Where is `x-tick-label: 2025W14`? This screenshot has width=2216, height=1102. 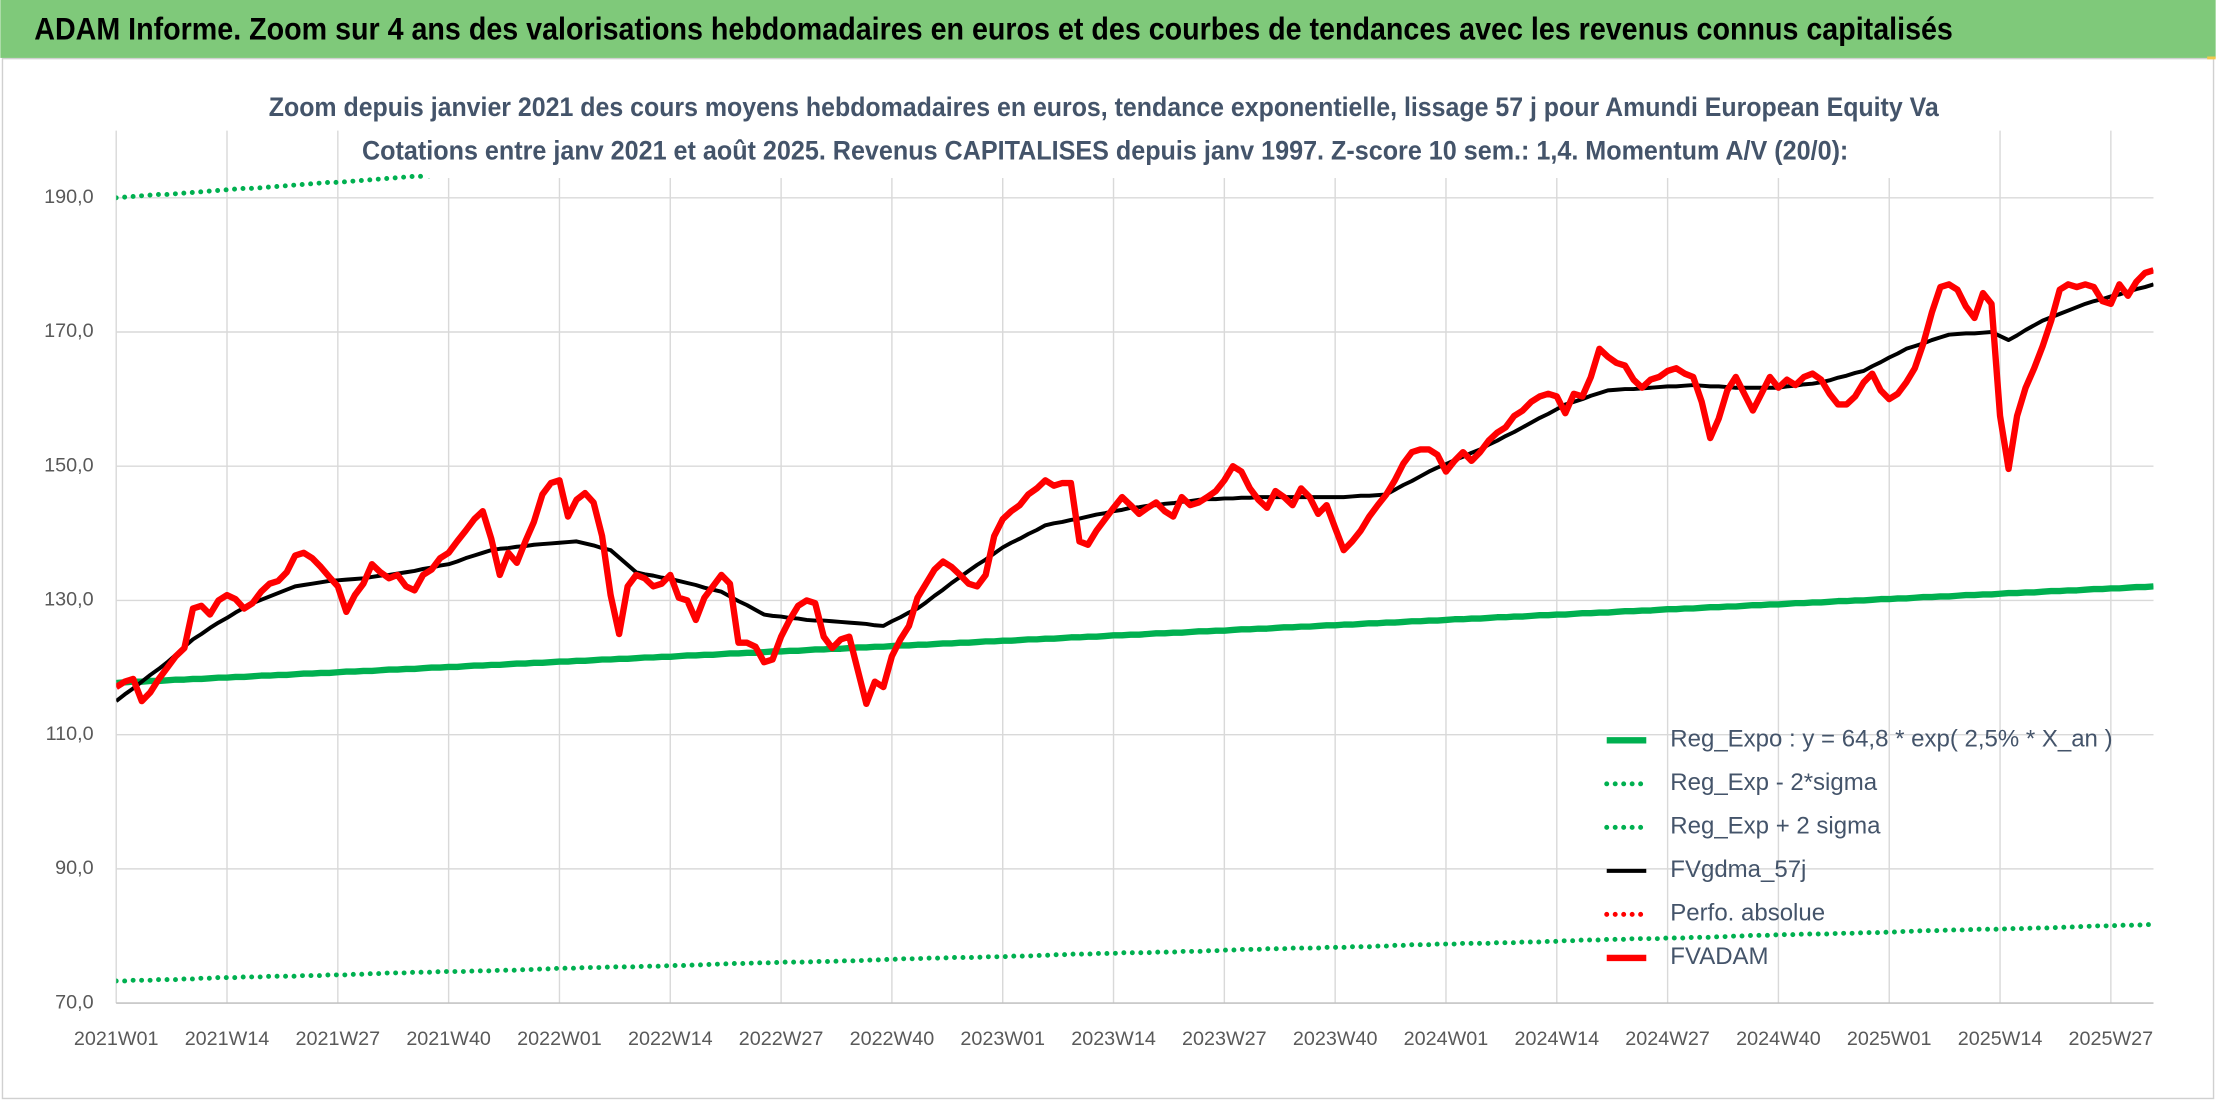
x-tick-label: 2025W14 is located at coordinates (2000, 1039).